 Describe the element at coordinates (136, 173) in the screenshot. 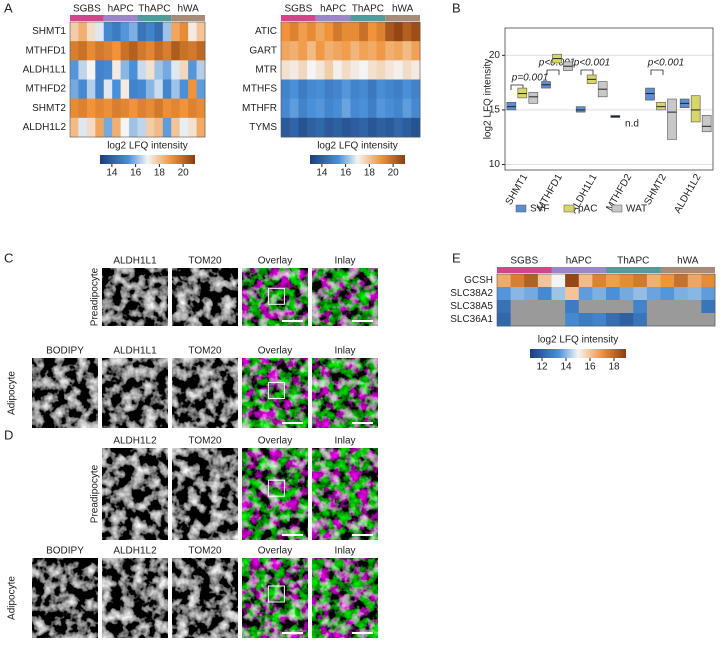

I see `colorbar-tick-label: 16` at that location.